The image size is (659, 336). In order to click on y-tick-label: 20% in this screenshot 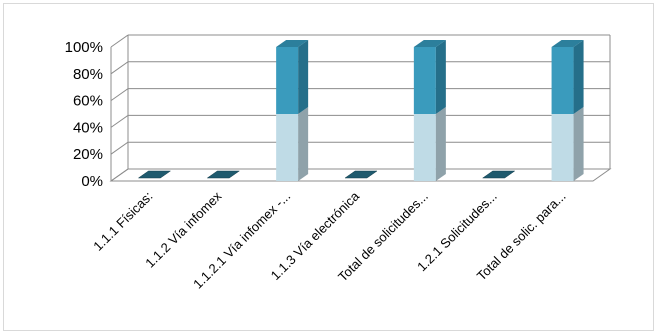, I will do `click(88, 154)`.